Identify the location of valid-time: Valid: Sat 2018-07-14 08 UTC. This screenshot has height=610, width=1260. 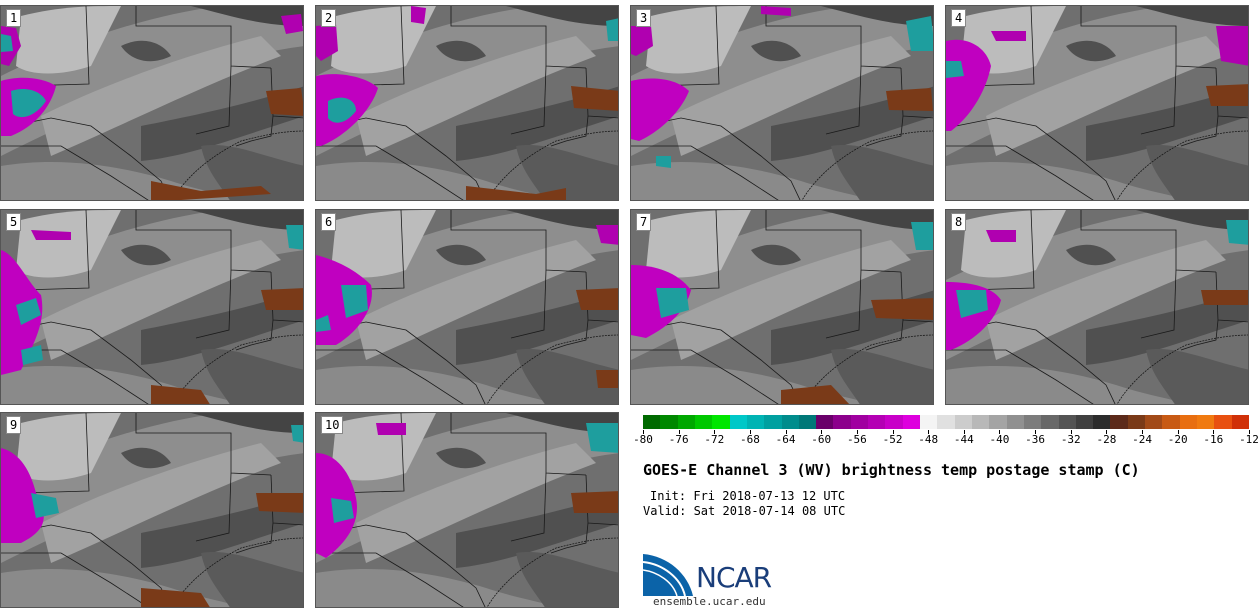
(744, 511).